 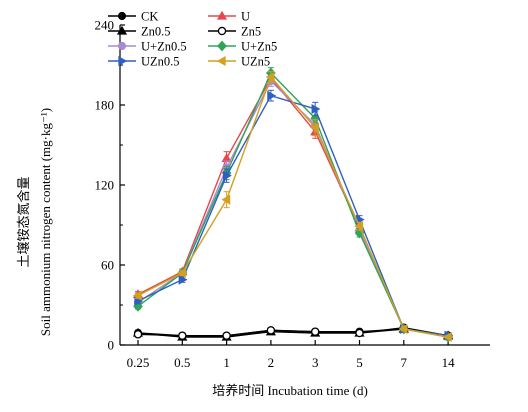 What do you see at coordinates (107, 265) in the screenshot?
I see `y-tick-label: 60` at bounding box center [107, 265].